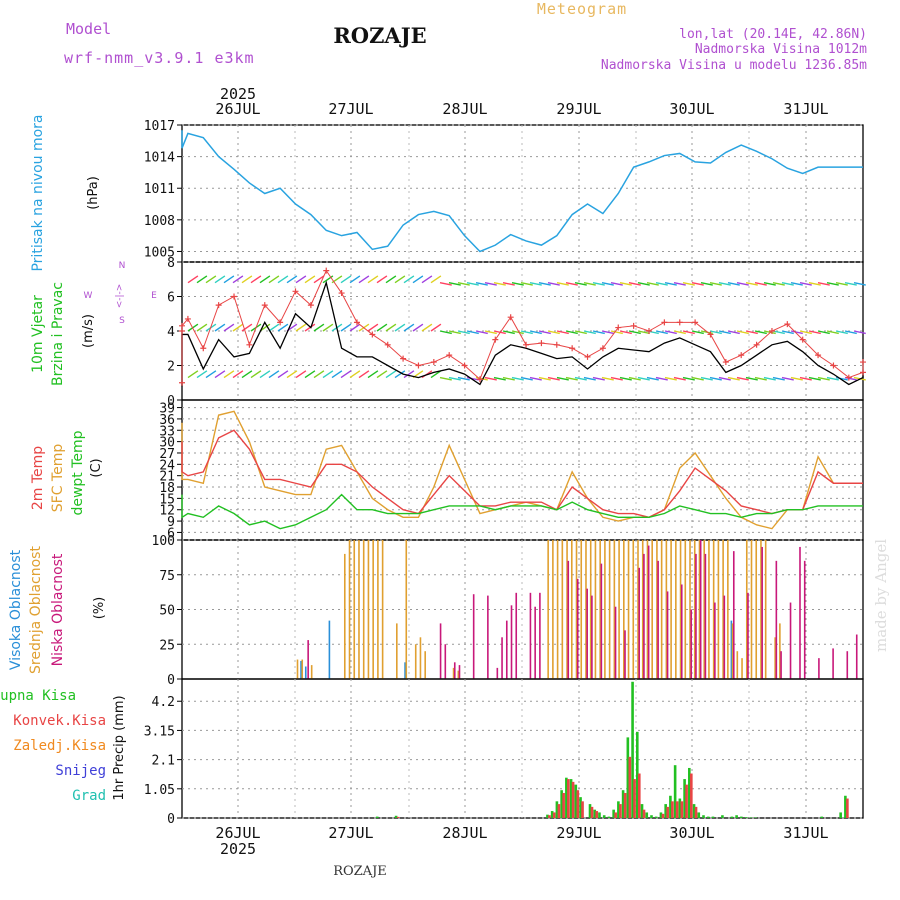  I want to click on y-tick-label: 8, so click(171, 263).